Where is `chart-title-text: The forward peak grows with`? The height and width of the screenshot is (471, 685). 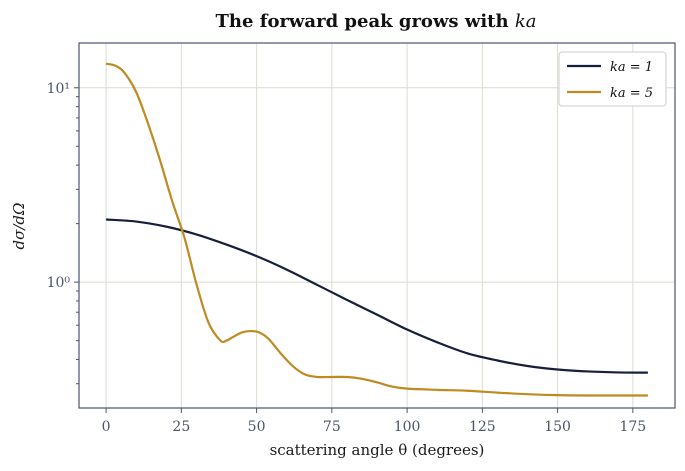 chart-title-text: The forward peak grows with is located at coordinates (365, 21).